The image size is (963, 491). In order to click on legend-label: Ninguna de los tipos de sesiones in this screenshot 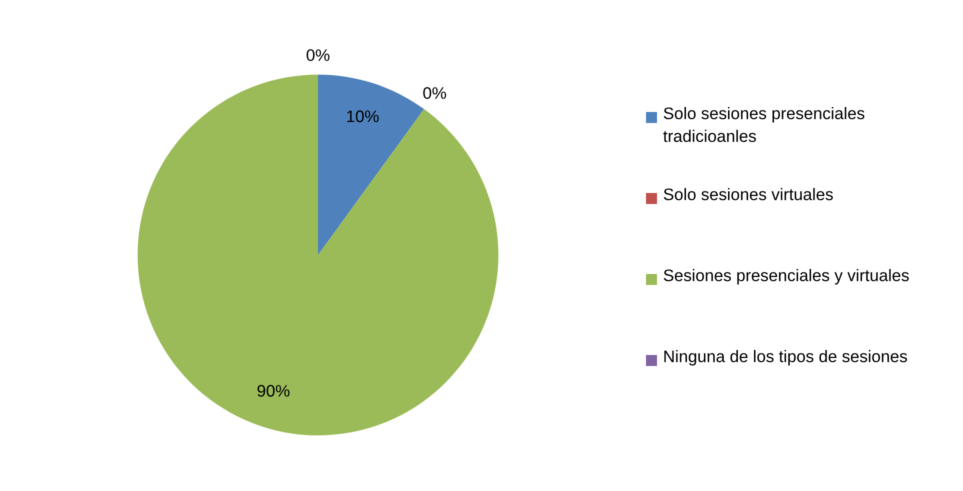, I will do `click(786, 358)`.